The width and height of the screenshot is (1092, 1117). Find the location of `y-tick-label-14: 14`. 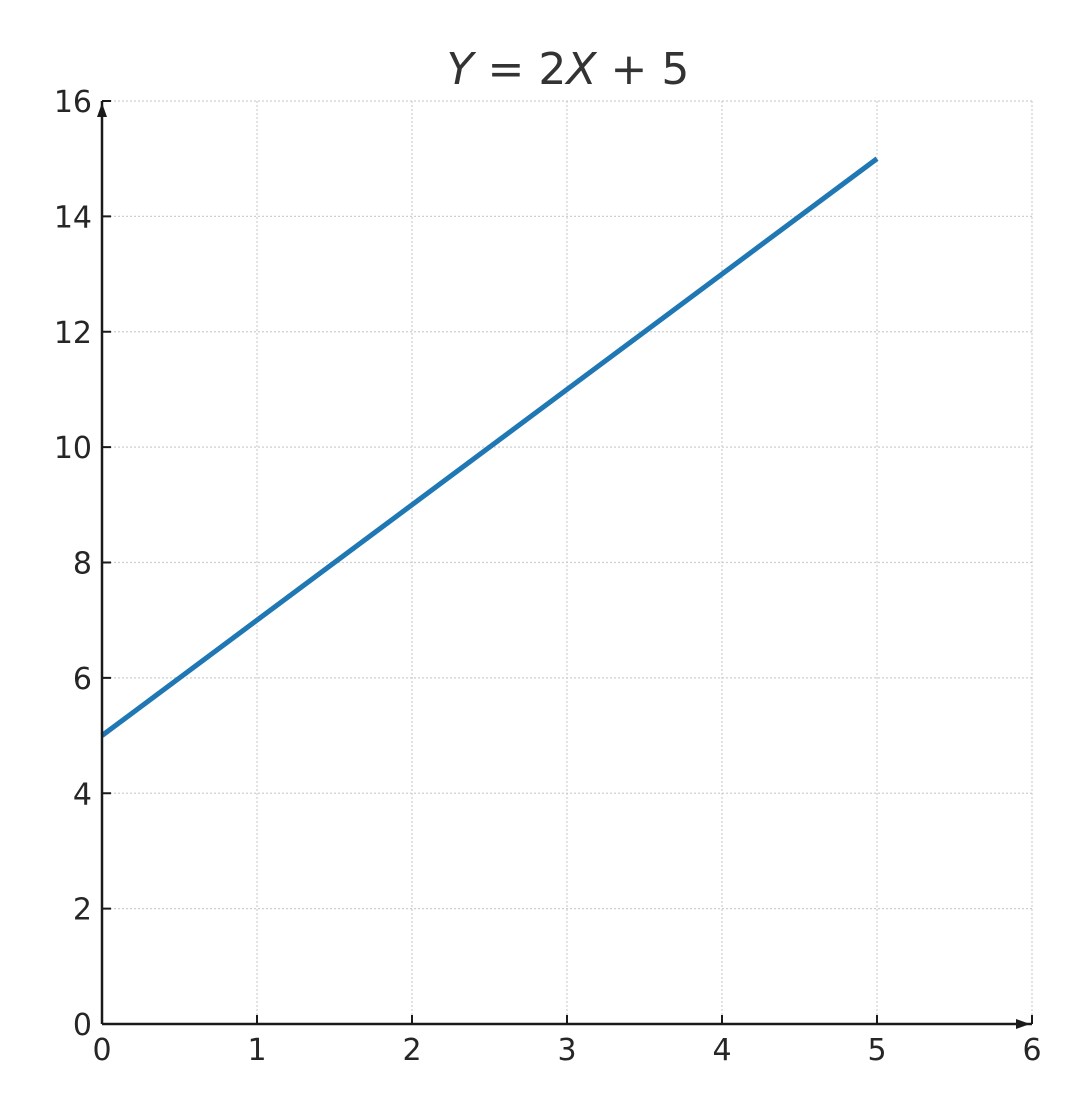

y-tick-label-14: 14 is located at coordinates (73, 217).